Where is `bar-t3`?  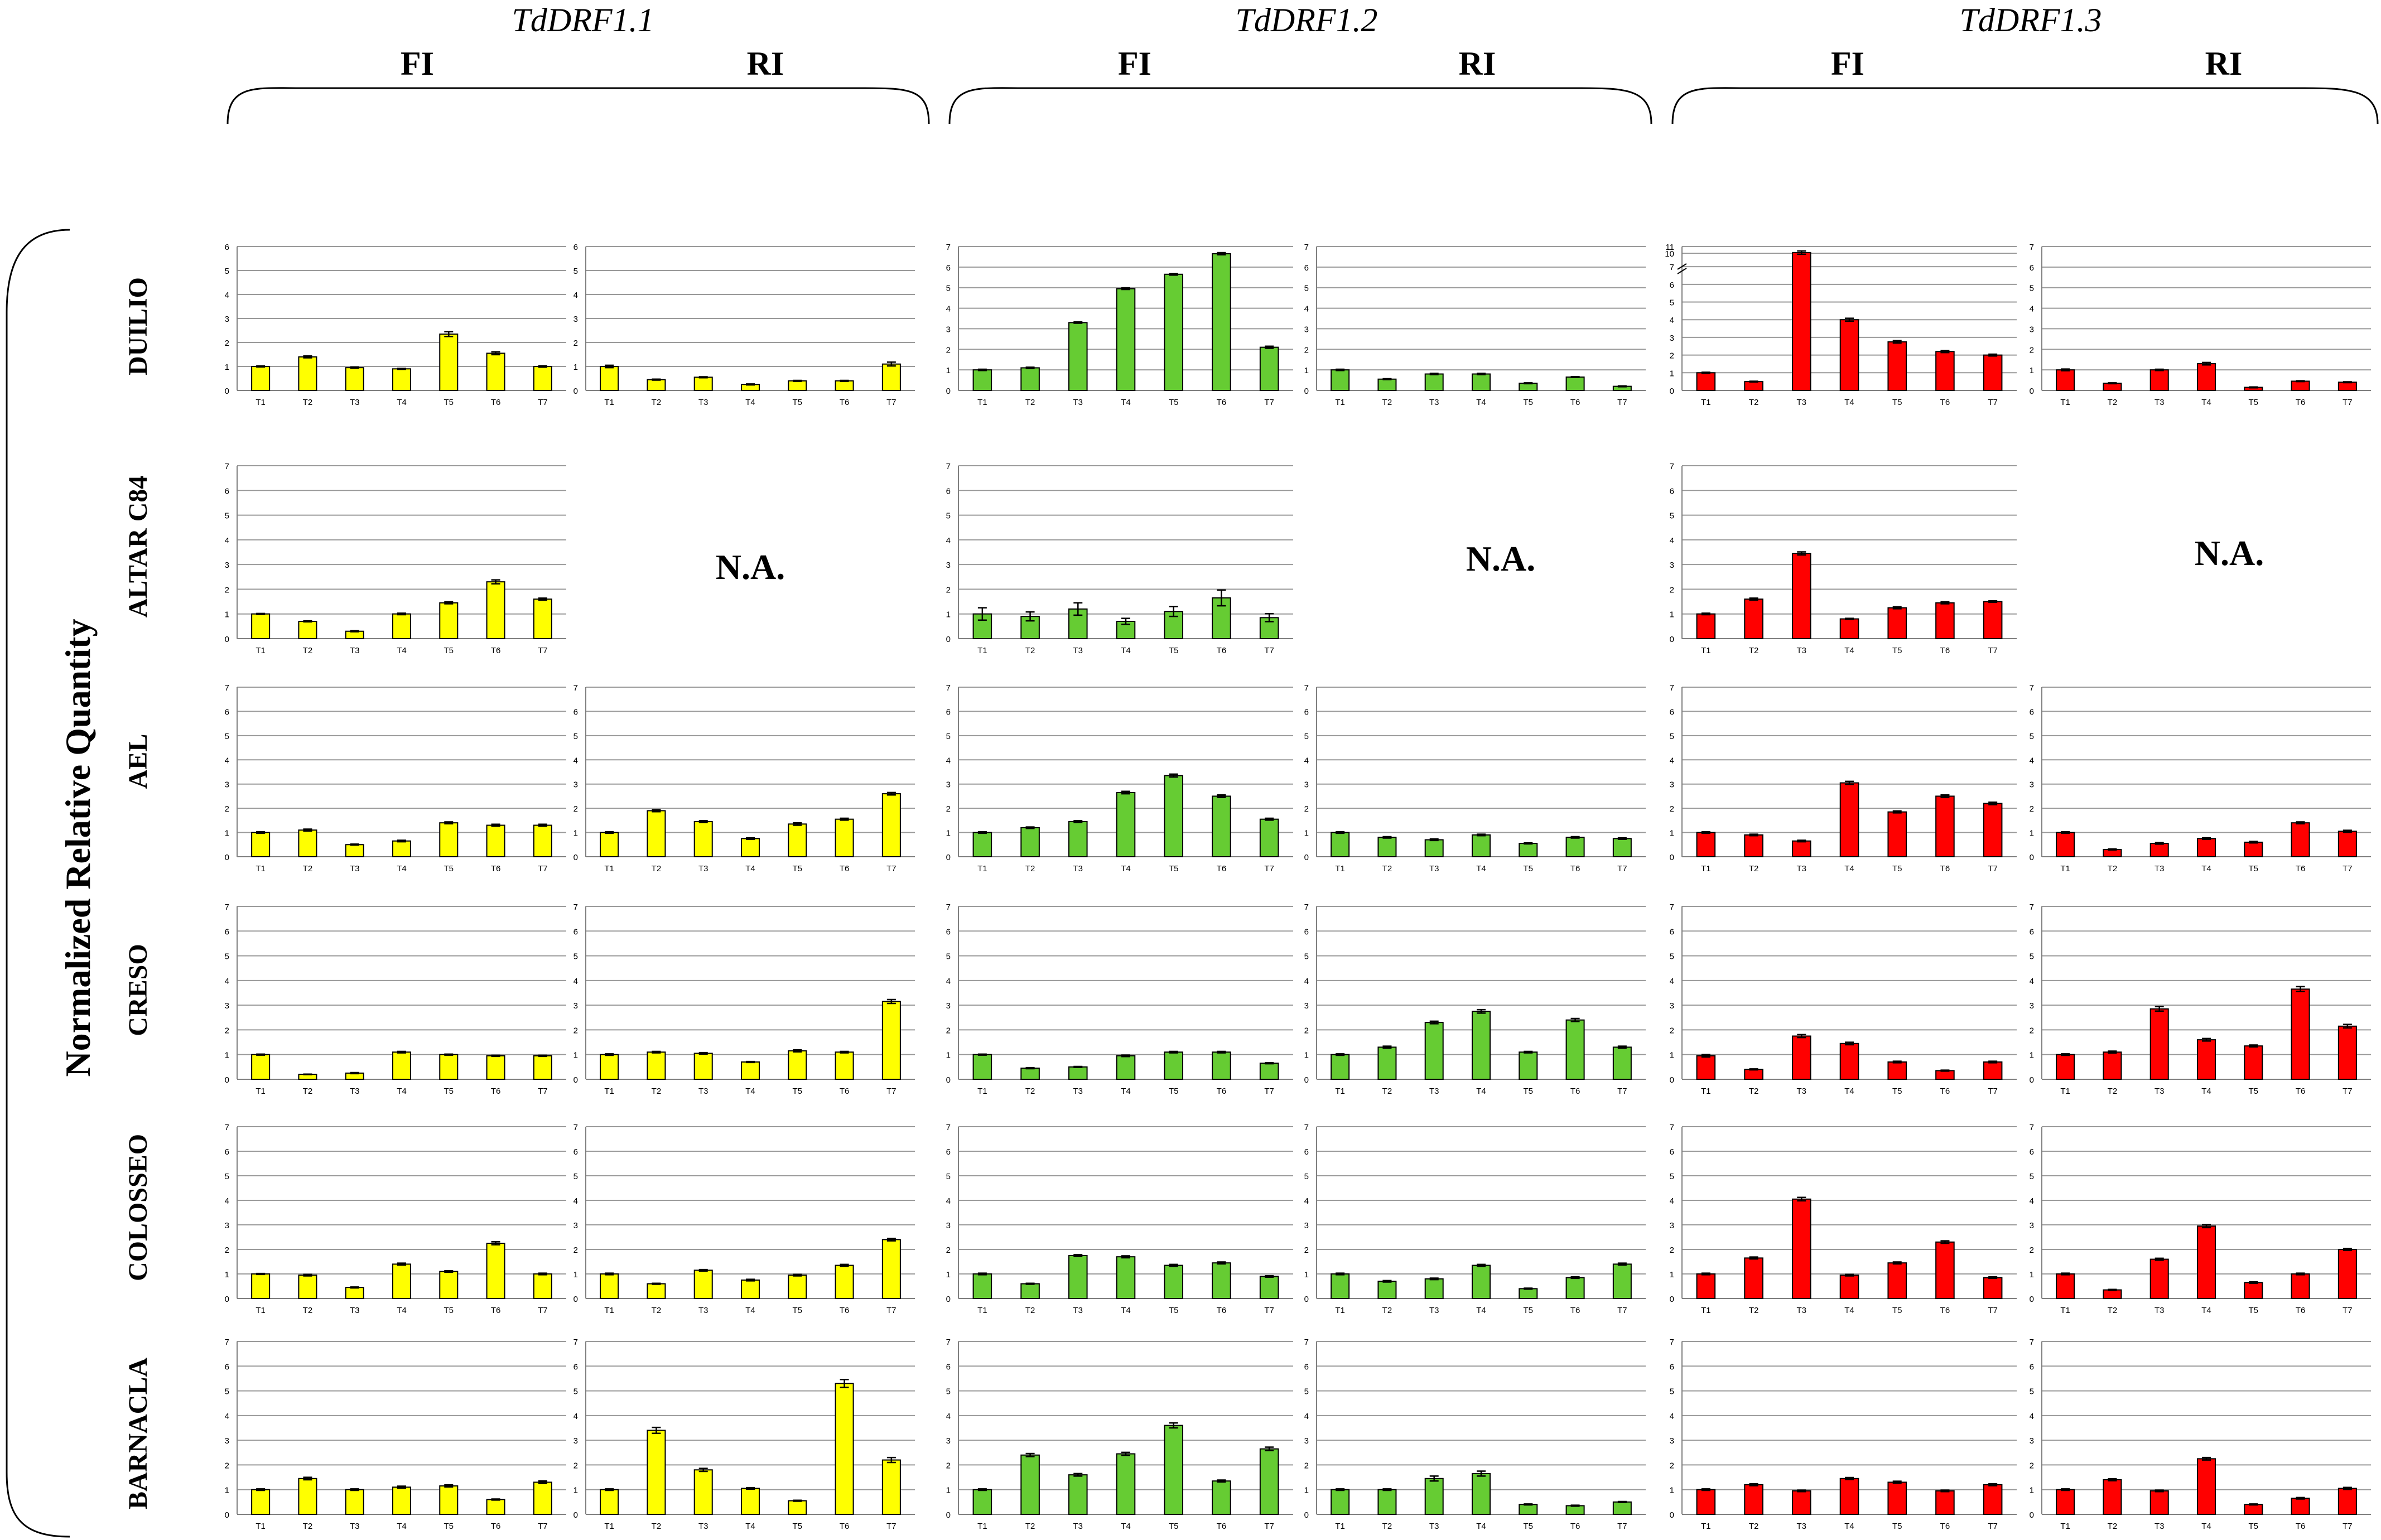
bar-t3 is located at coordinates (2159, 1502).